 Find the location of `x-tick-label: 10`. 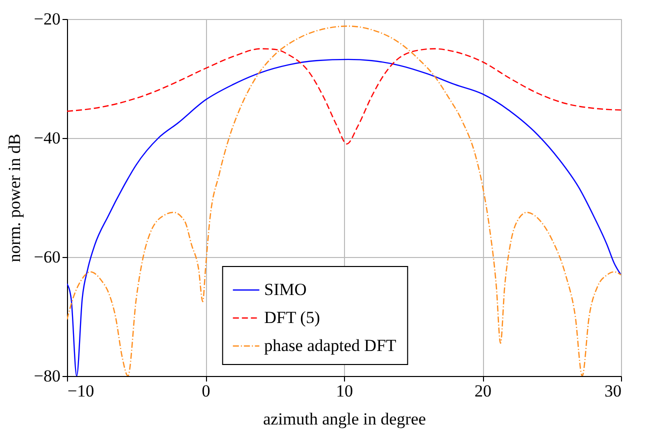

x-tick-label: 10 is located at coordinates (344, 391).